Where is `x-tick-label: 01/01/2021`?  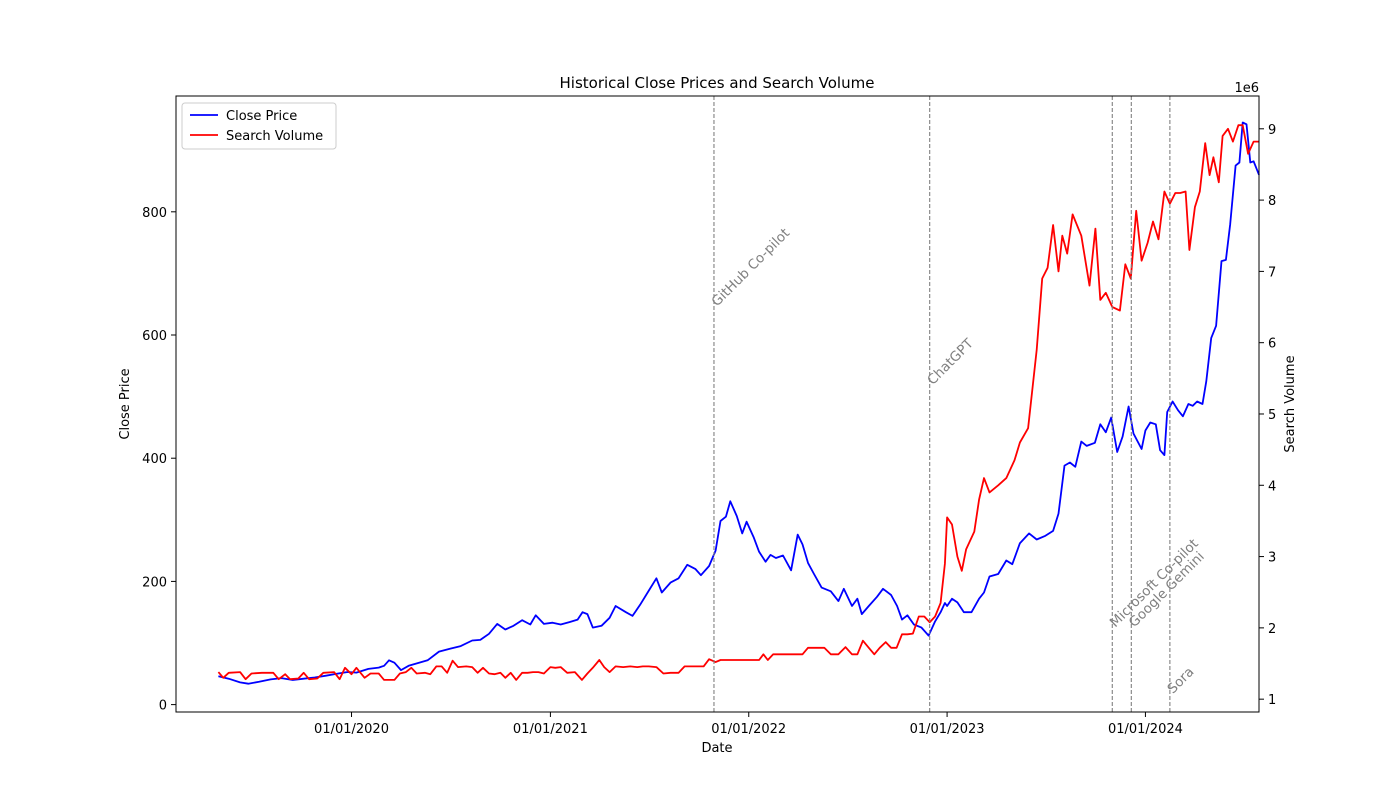
x-tick-label: 01/01/2021 is located at coordinates (550, 729).